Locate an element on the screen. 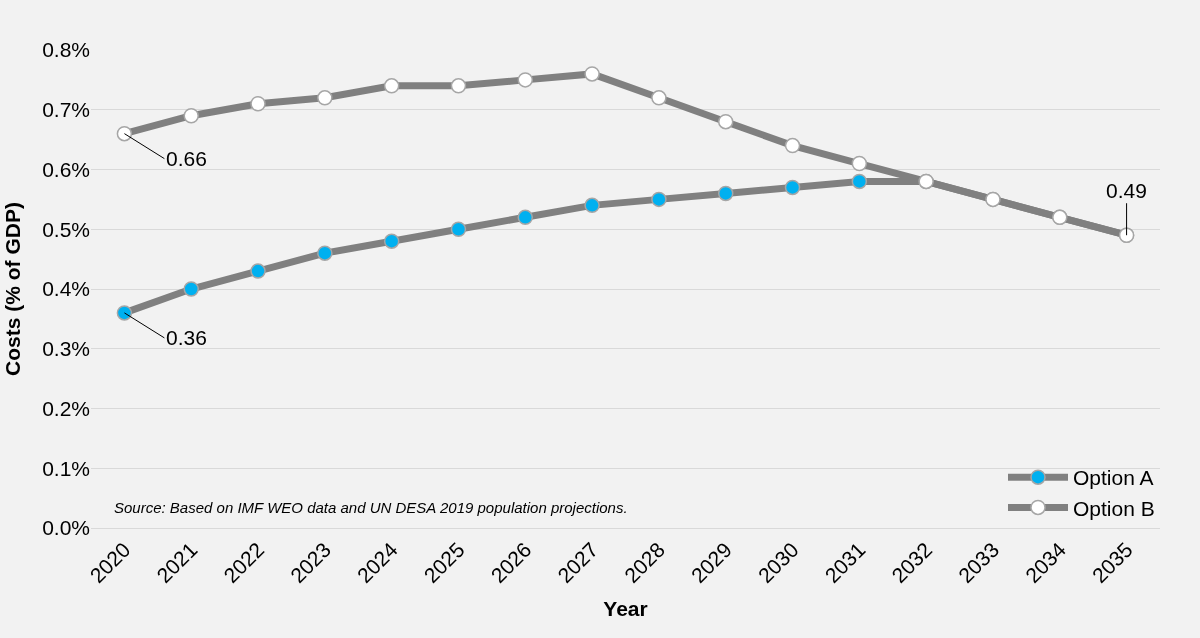 Image resolution: width=1200 pixels, height=638 pixels. y-tick-label: 0.1% is located at coordinates (66, 468).